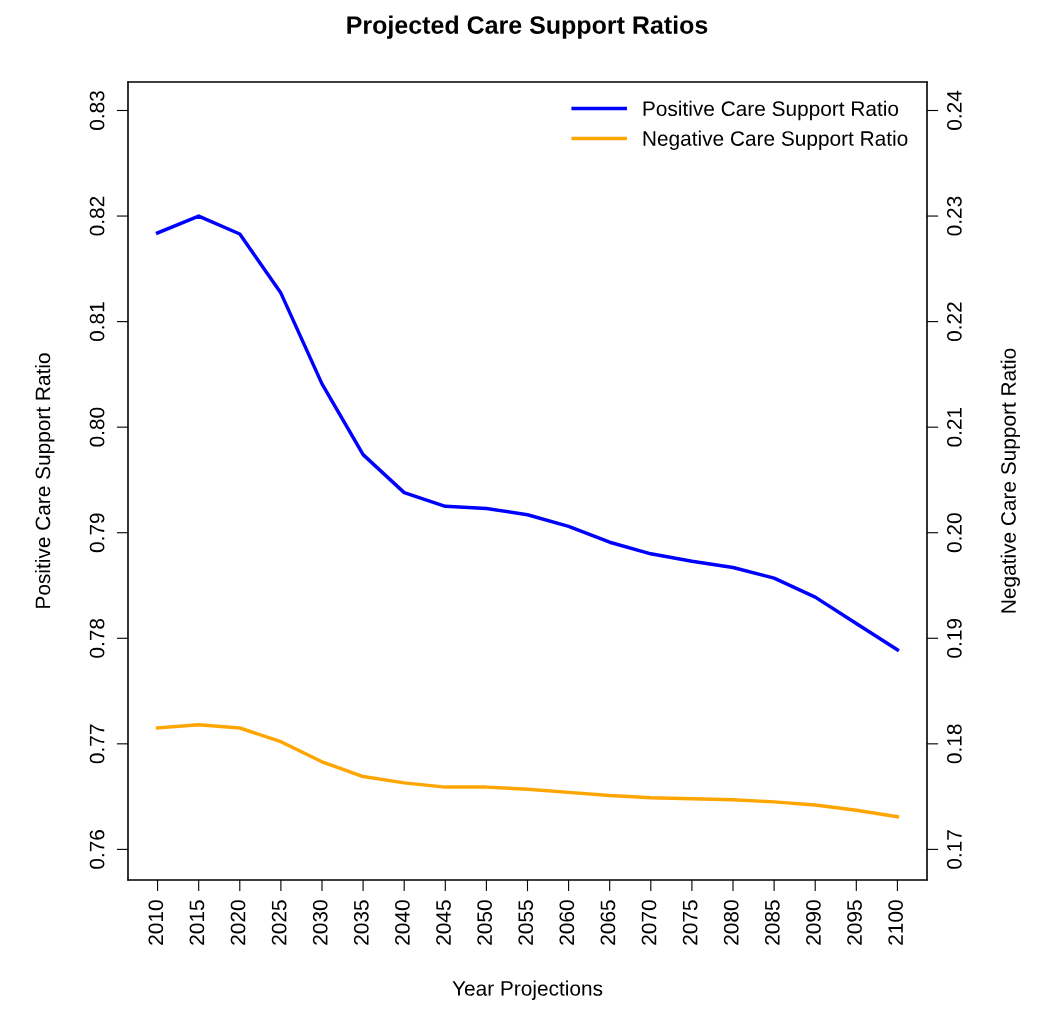 This screenshot has height=1036, width=1054. What do you see at coordinates (954, 638) in the screenshot?
I see `y2-tick-label: 0.19` at bounding box center [954, 638].